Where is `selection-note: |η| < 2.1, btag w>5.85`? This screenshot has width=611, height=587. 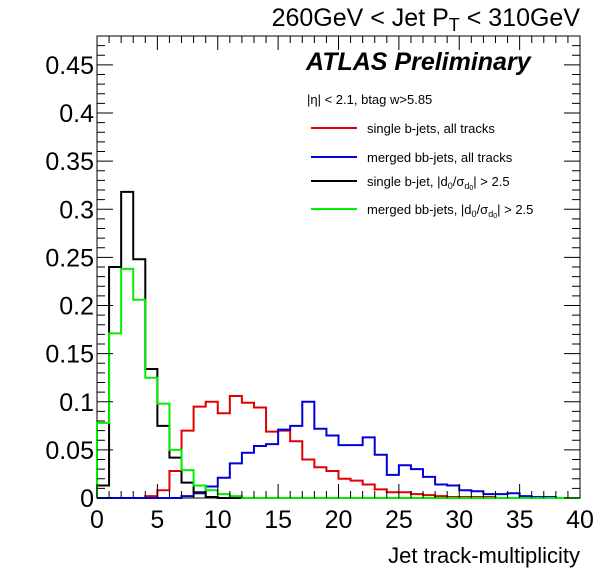 selection-note: |η| < 2.1, btag w>5.85 is located at coordinates (369, 99).